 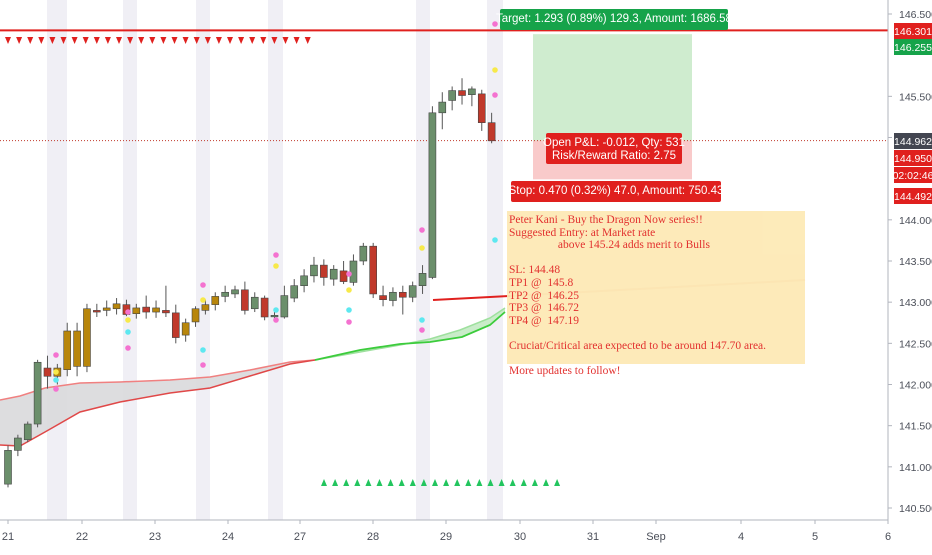 I want to click on time-tick-label: 27, so click(x=300, y=537).